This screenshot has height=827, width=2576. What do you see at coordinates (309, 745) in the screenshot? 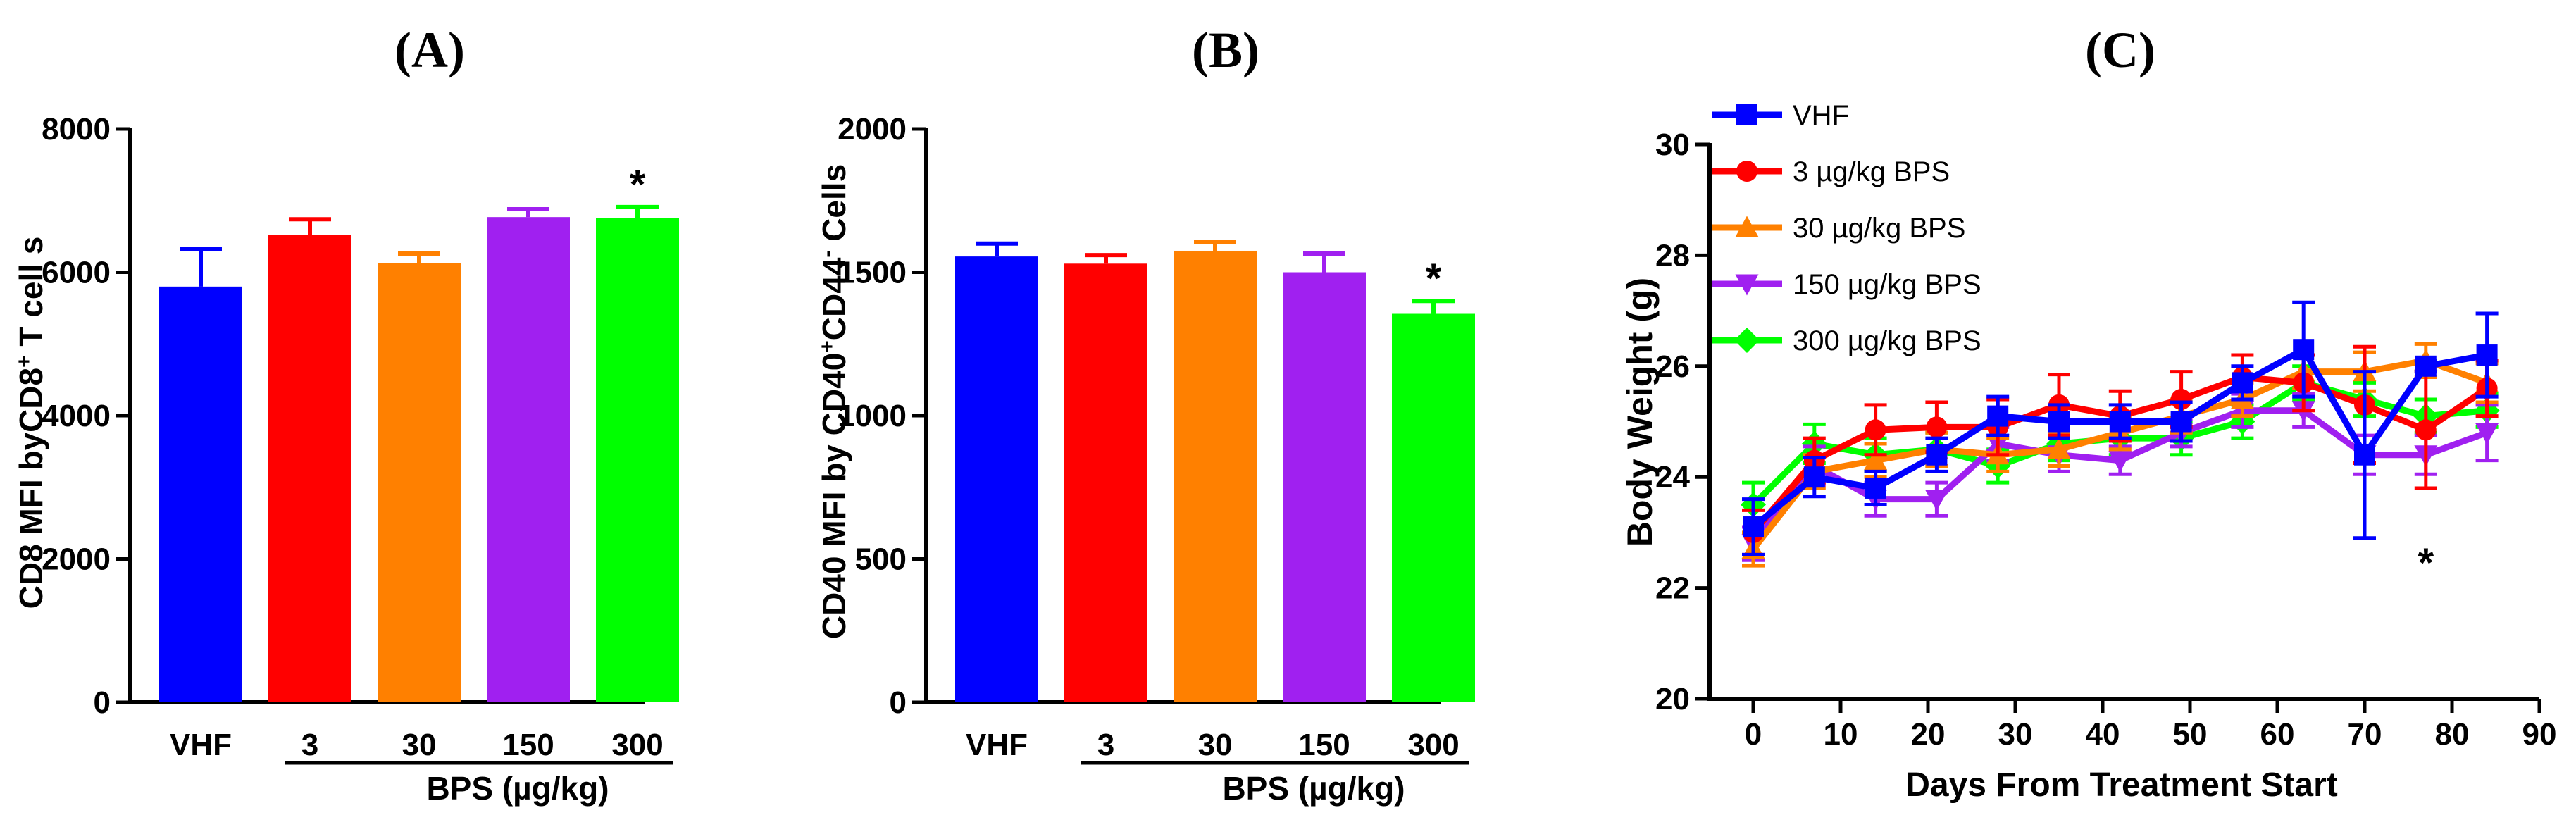
I see `panel-a-x-tick-label: 3` at bounding box center [309, 745].